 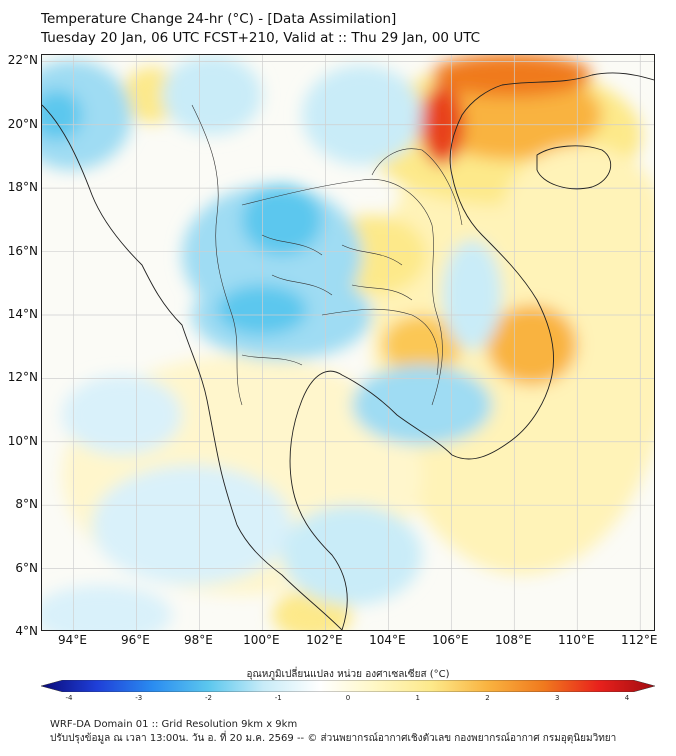 What do you see at coordinates (26, 631) in the screenshot?
I see `latitude-label: 4°N` at bounding box center [26, 631].